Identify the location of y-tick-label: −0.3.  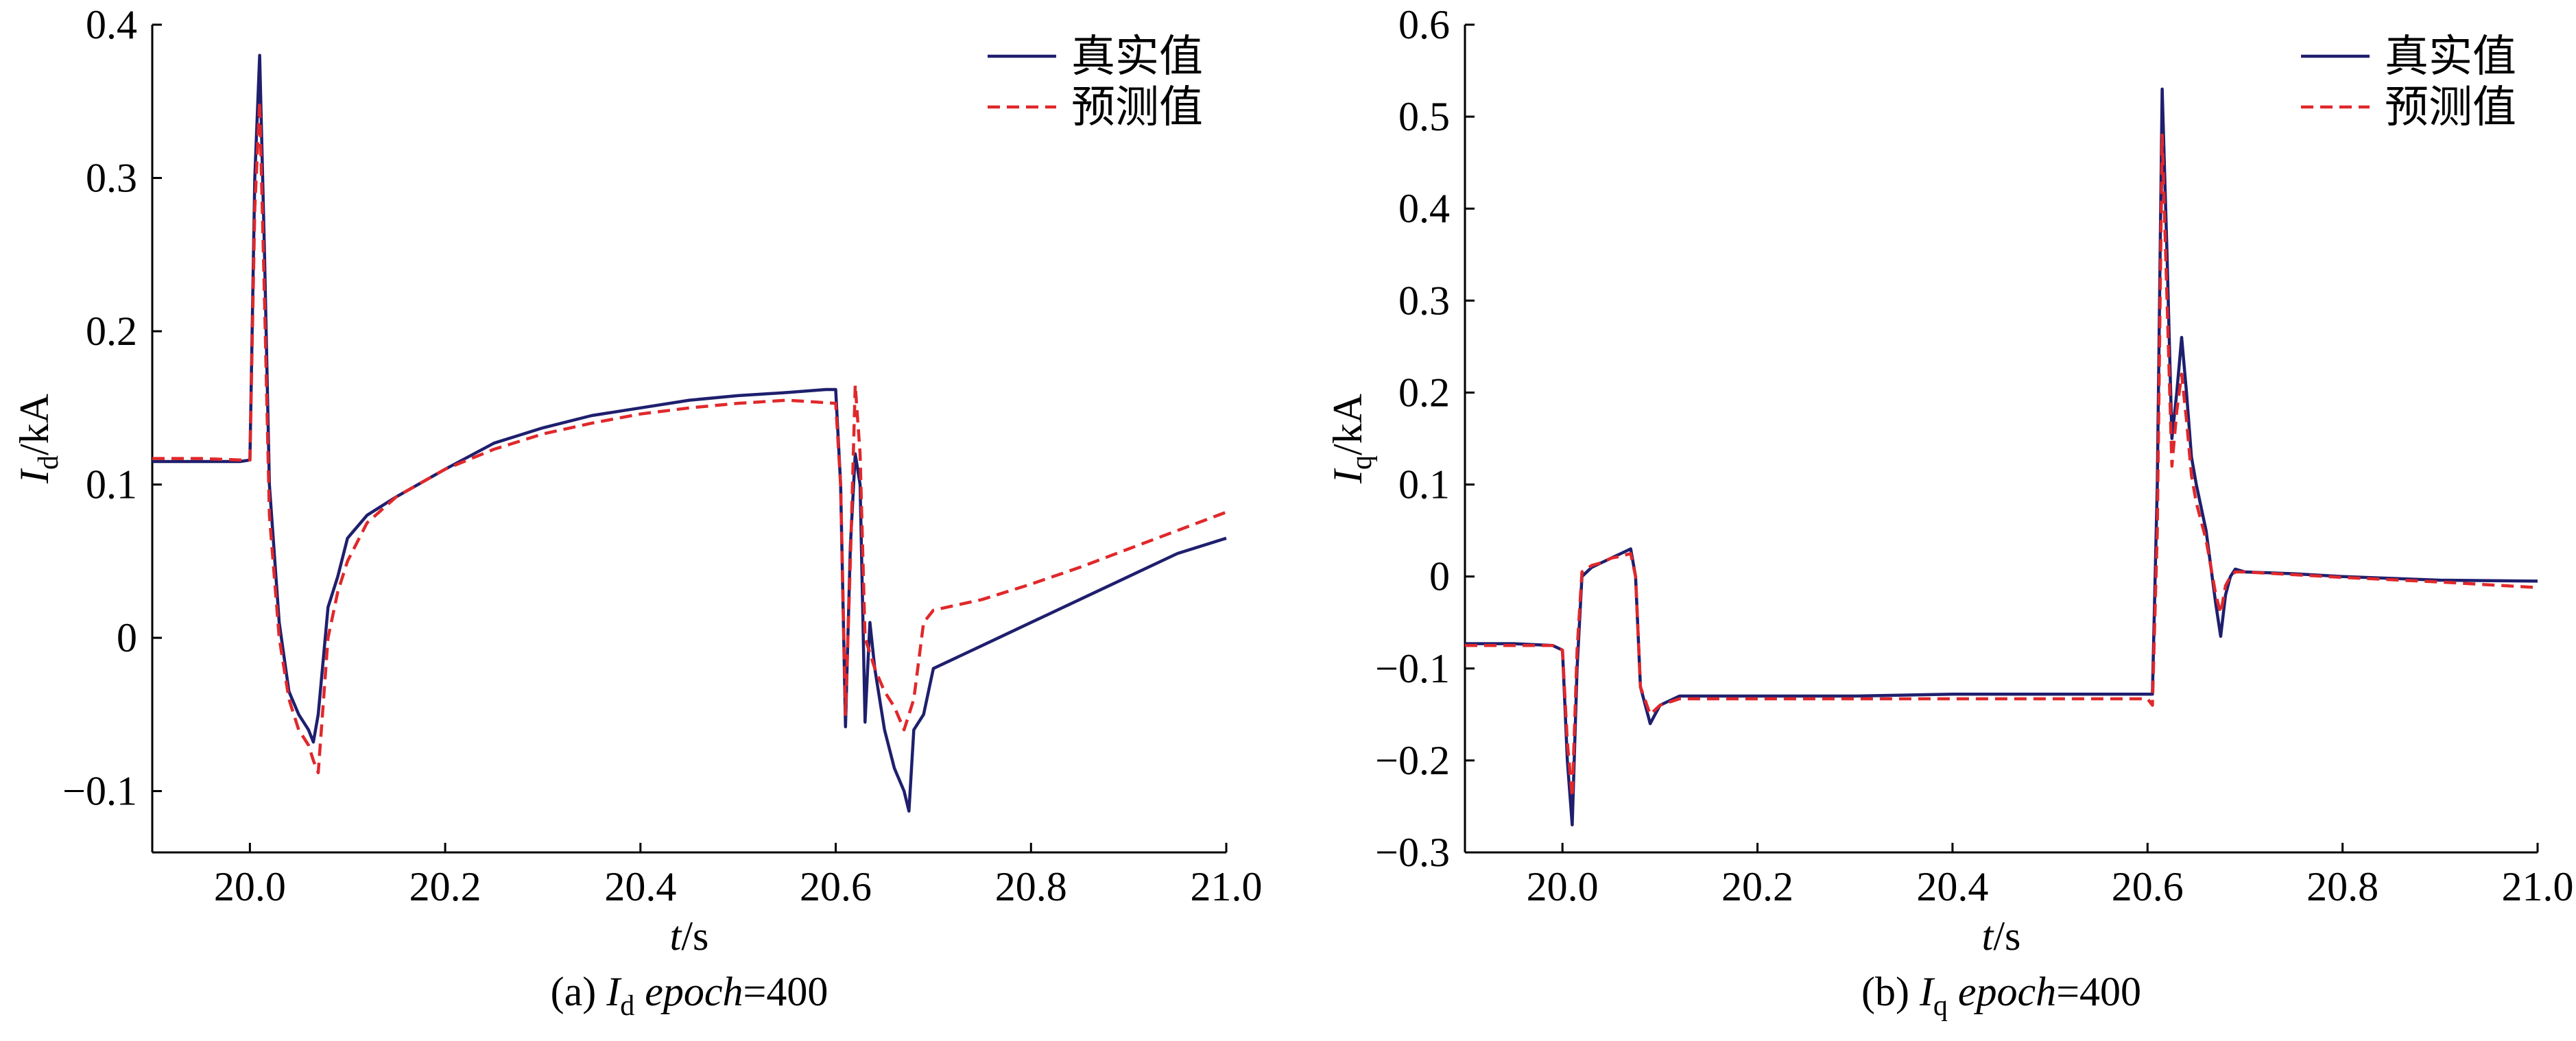
(1412, 852).